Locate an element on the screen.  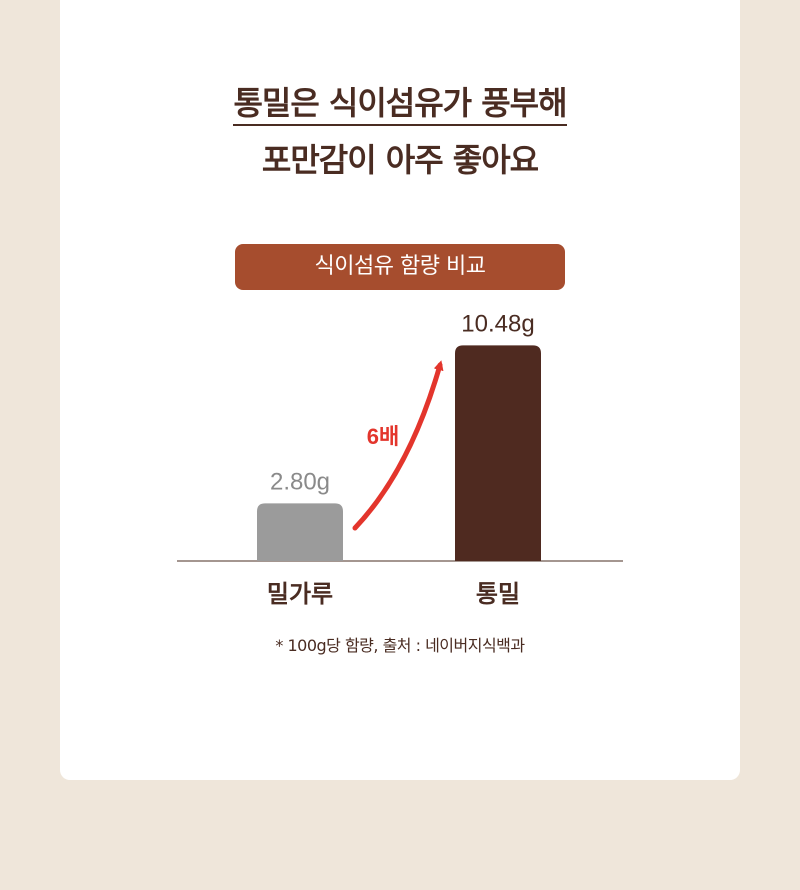
headline-line-1: 통밀은 식이섬유가 풍부해 is located at coordinates (400, 102).